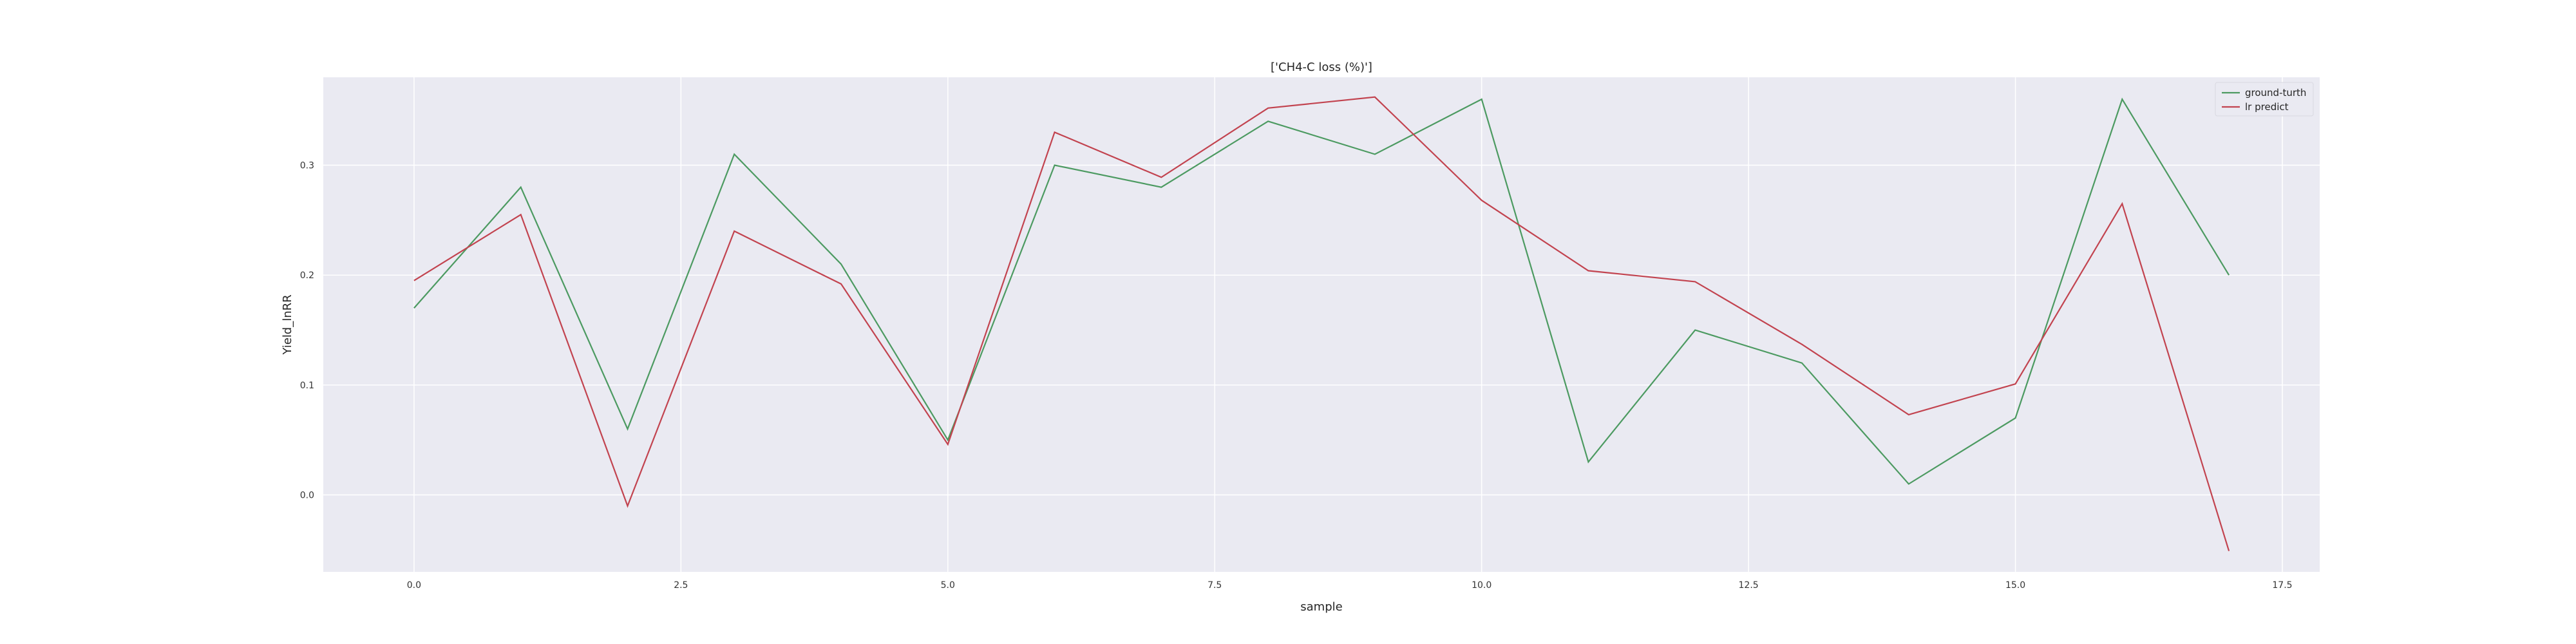 The width and height of the screenshot is (2576, 644). Describe the element at coordinates (681, 586) in the screenshot. I see `x-tick-label: 2.5` at that location.